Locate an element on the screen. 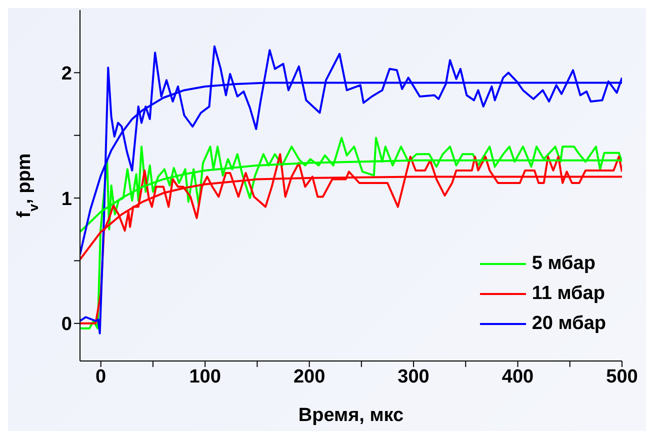 Image resolution: width=654 pixels, height=439 pixels. x-tick-label: 500 is located at coordinates (622, 377).